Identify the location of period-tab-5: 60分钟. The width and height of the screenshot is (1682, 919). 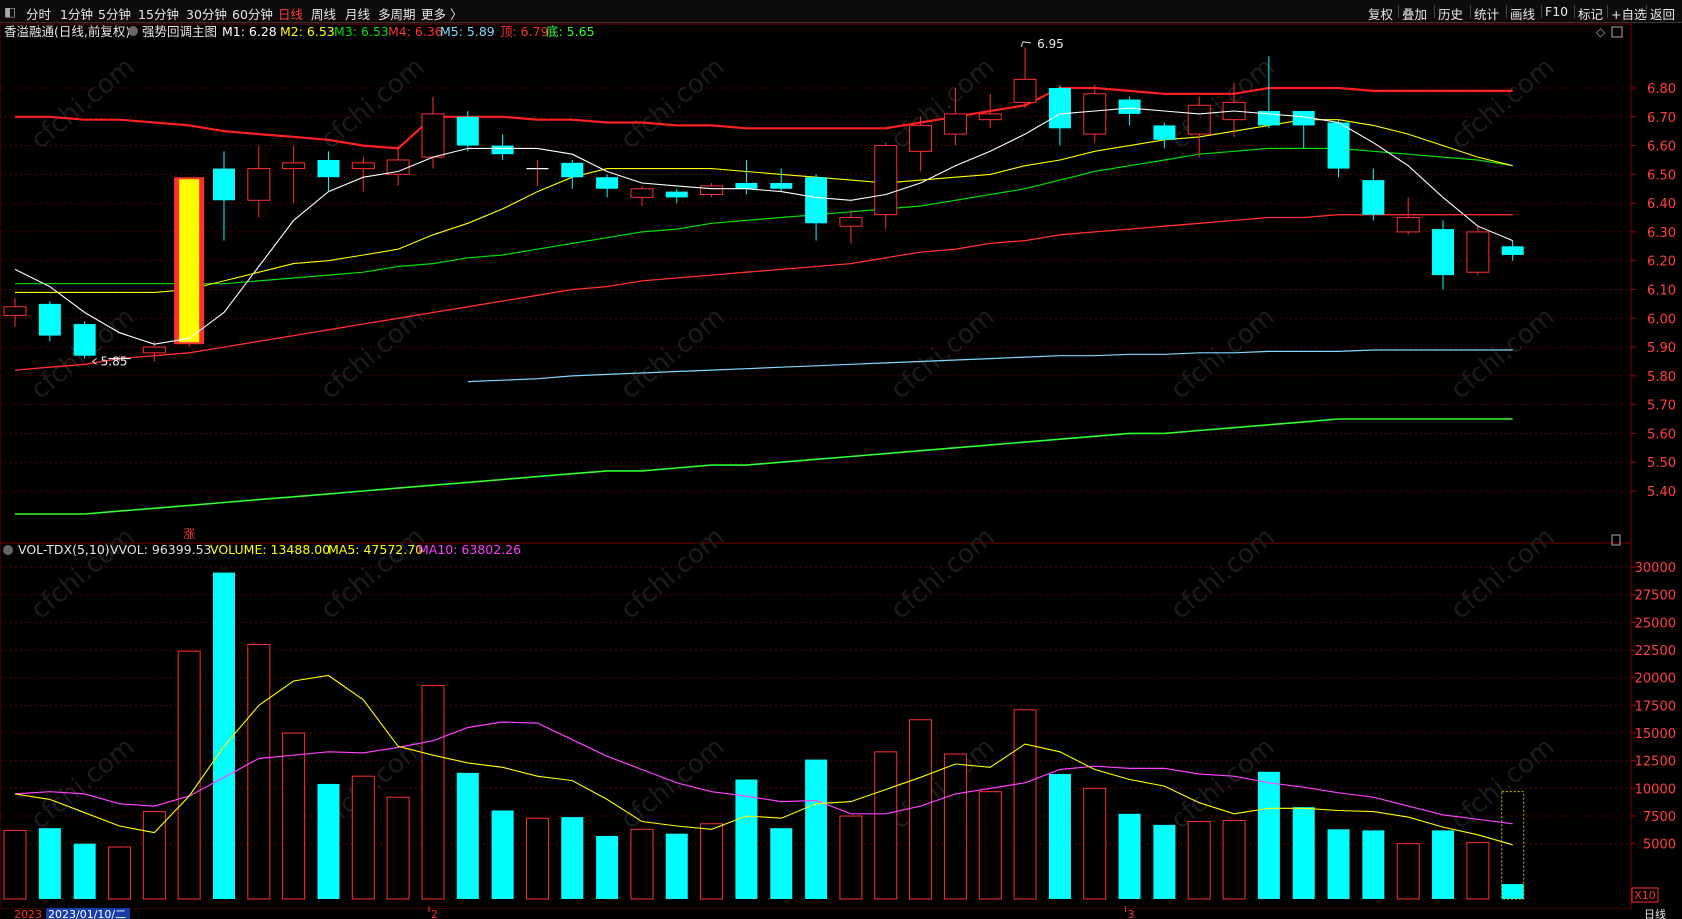
(252, 14).